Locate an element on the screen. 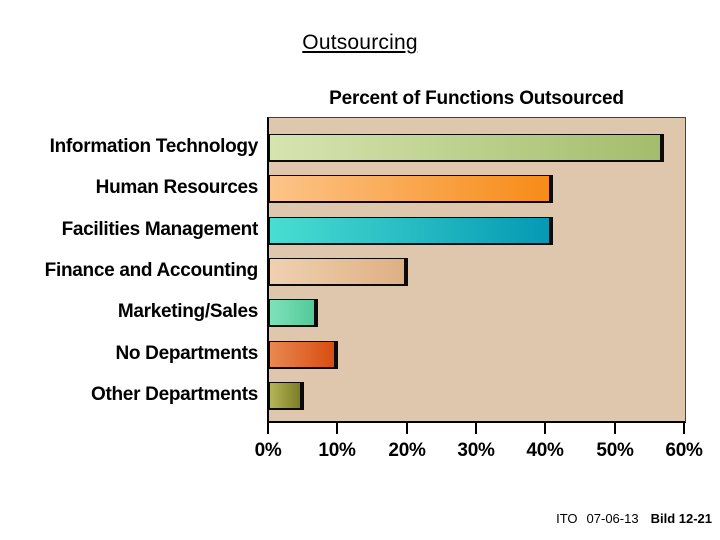 This screenshot has height=540, width=720. category-label-no-departments: No Departments is located at coordinates (186, 353).